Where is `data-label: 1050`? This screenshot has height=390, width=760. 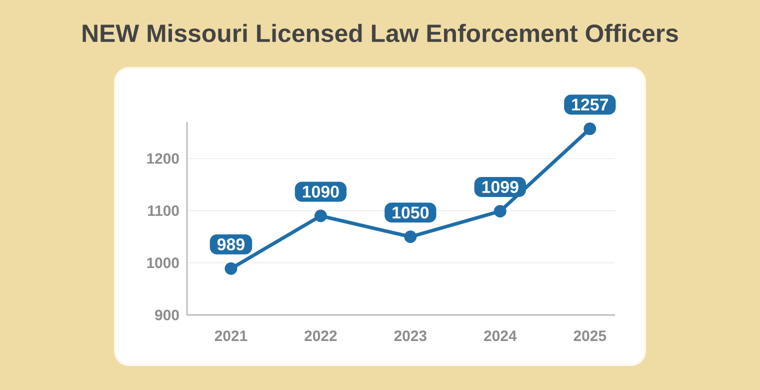
data-label: 1050 is located at coordinates (410, 212).